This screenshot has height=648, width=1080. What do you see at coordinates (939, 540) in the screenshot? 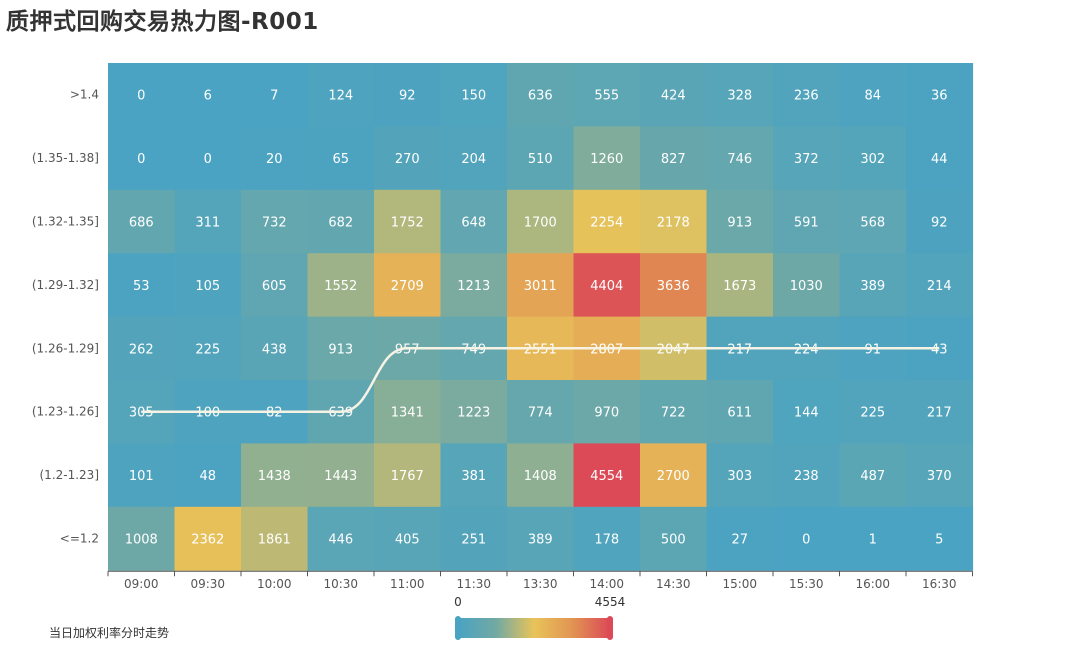
I see `cell-value-label: 5` at bounding box center [939, 540].